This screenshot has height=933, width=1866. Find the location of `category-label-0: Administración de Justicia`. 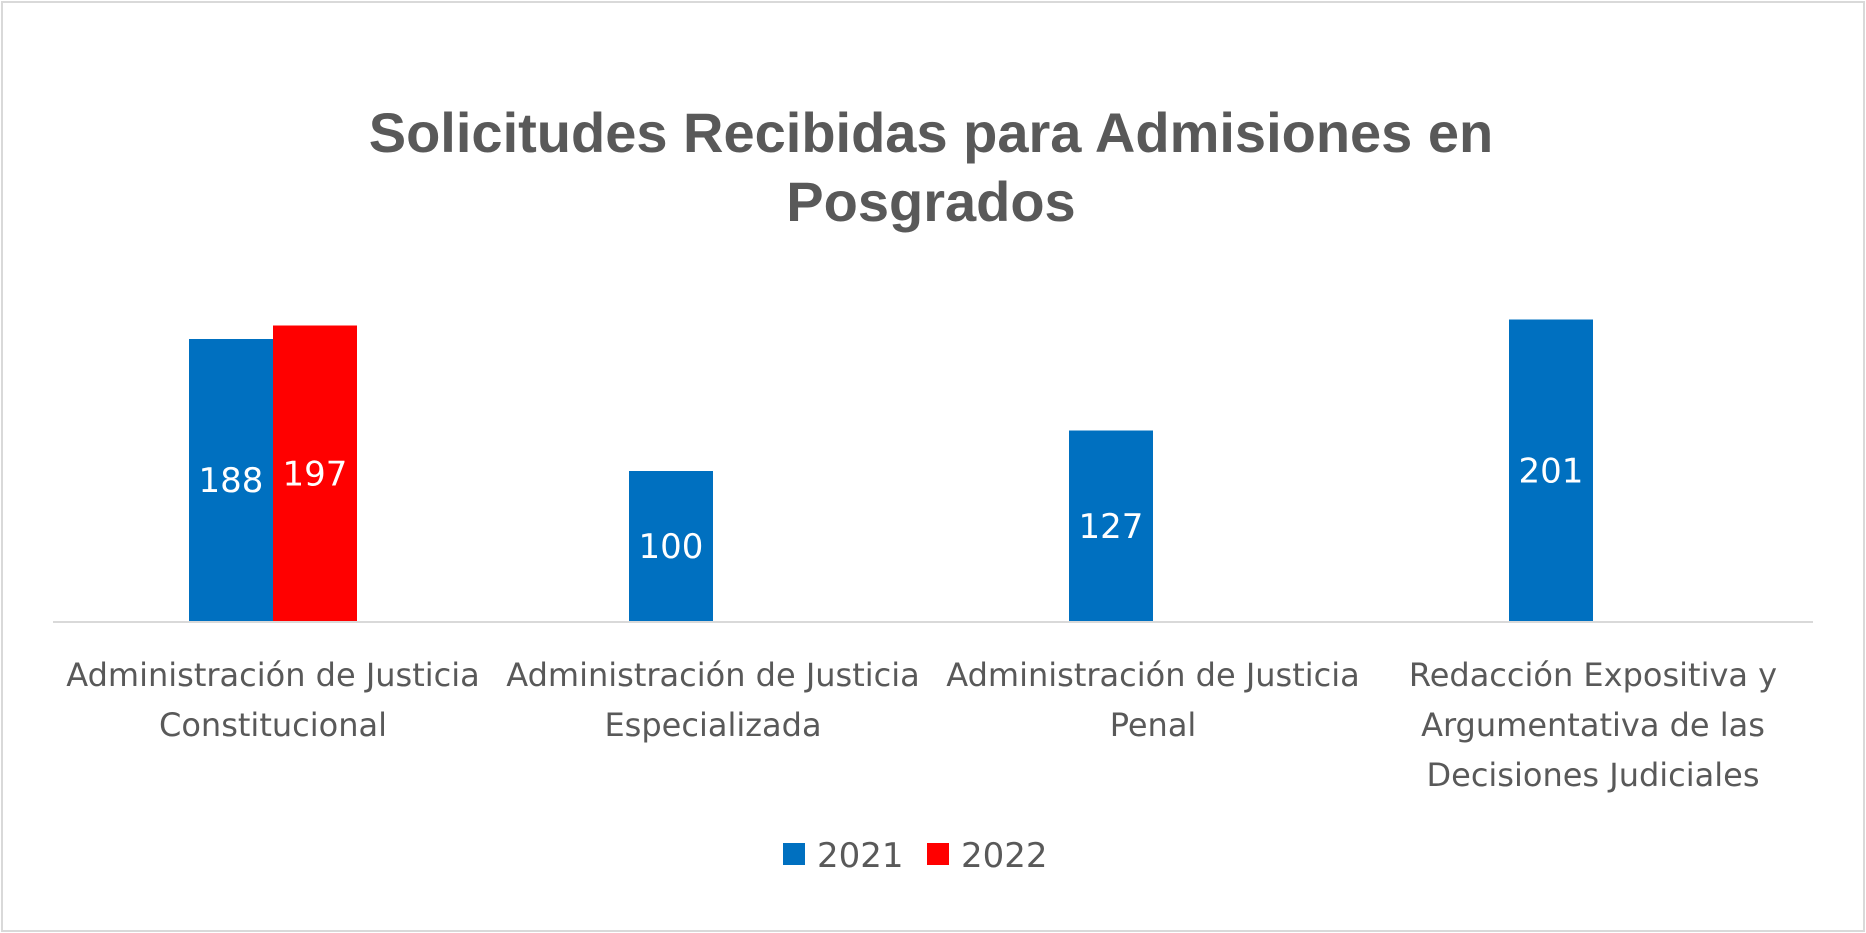

category-label-0: Administración de Justicia is located at coordinates (272, 675).